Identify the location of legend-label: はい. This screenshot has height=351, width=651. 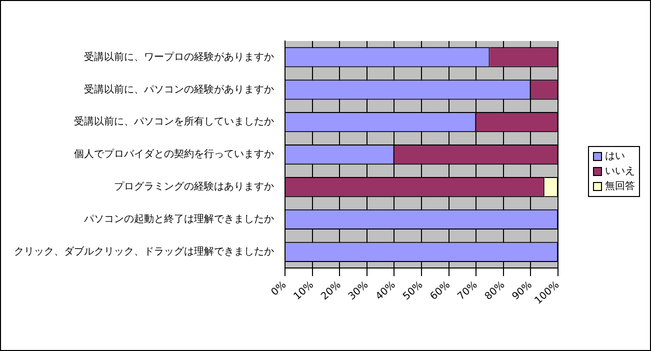
(615, 156).